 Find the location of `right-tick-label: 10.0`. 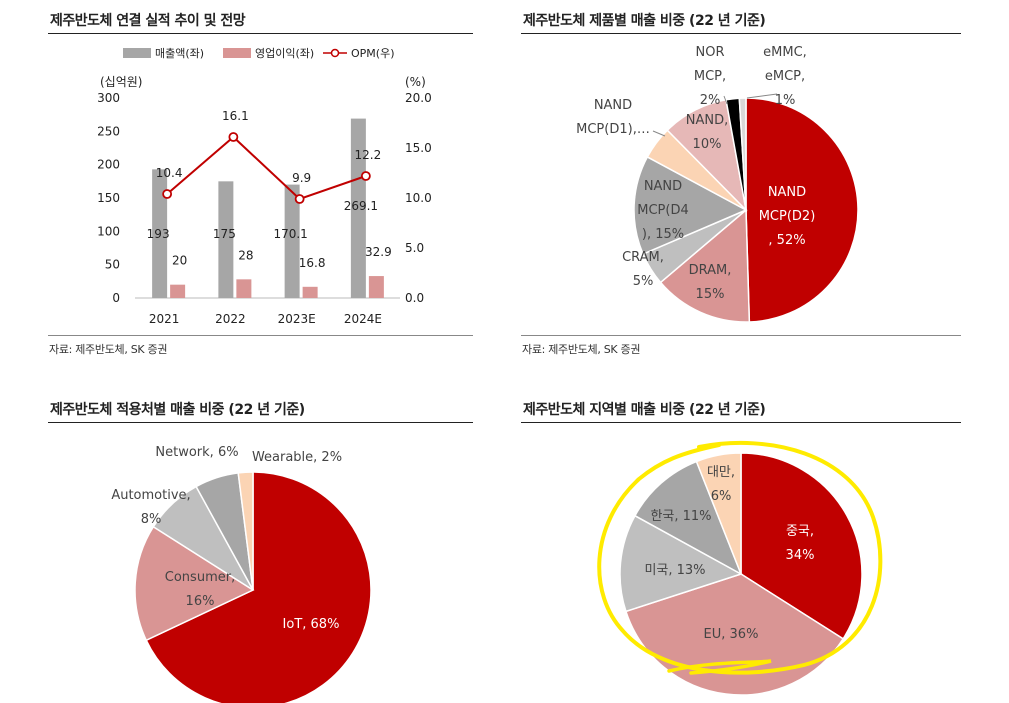

right-tick-label: 10.0 is located at coordinates (418, 198).